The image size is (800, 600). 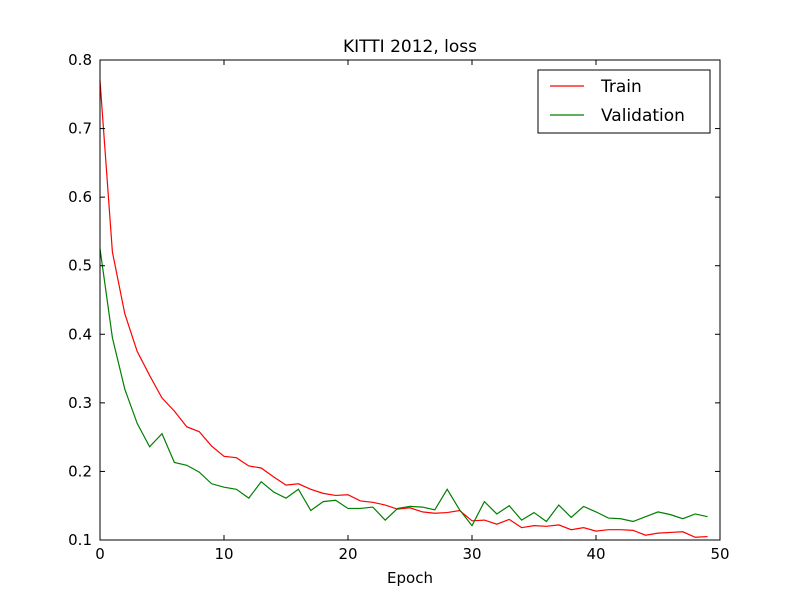 I want to click on y-tick-label: 0.6, so click(x=80, y=197).